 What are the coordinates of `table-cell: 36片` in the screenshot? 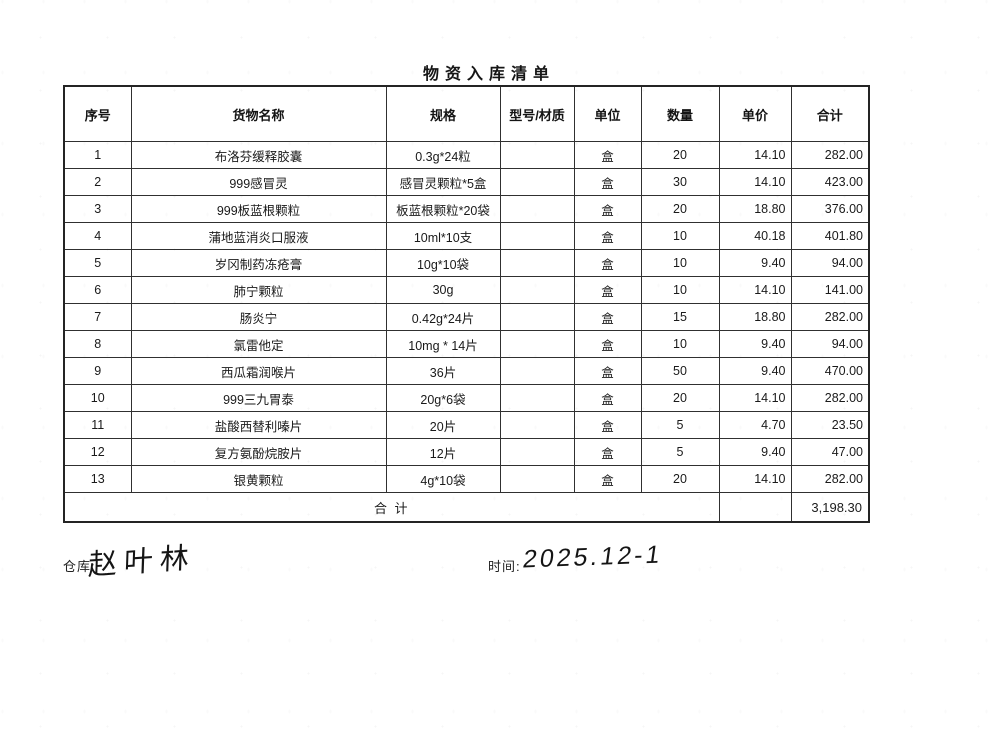 It's located at (443, 371).